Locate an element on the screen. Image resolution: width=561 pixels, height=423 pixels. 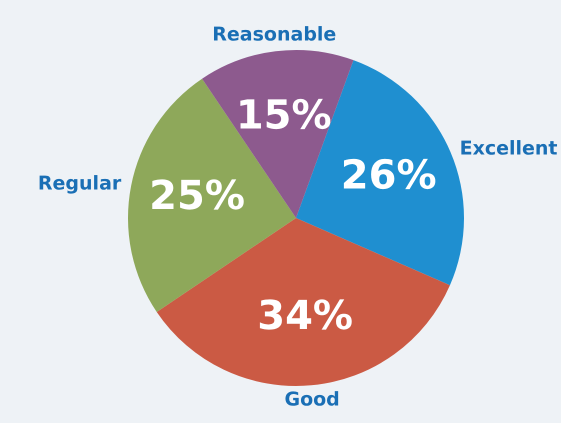
data-label: 25% is located at coordinates (197, 196).